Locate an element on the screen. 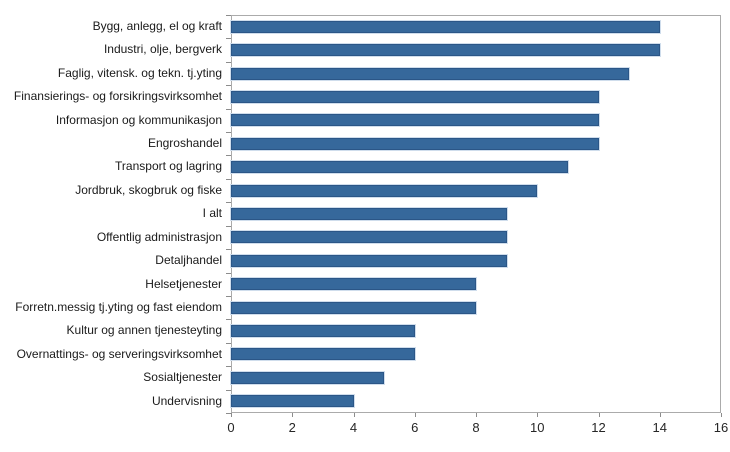 The image size is (730, 452). x-axis-tick-label: 14 is located at coordinates (659, 427).